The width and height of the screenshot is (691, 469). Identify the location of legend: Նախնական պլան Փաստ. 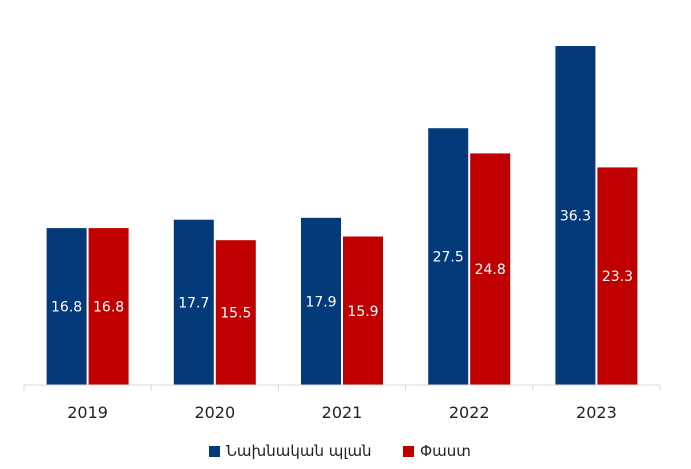
(340, 451).